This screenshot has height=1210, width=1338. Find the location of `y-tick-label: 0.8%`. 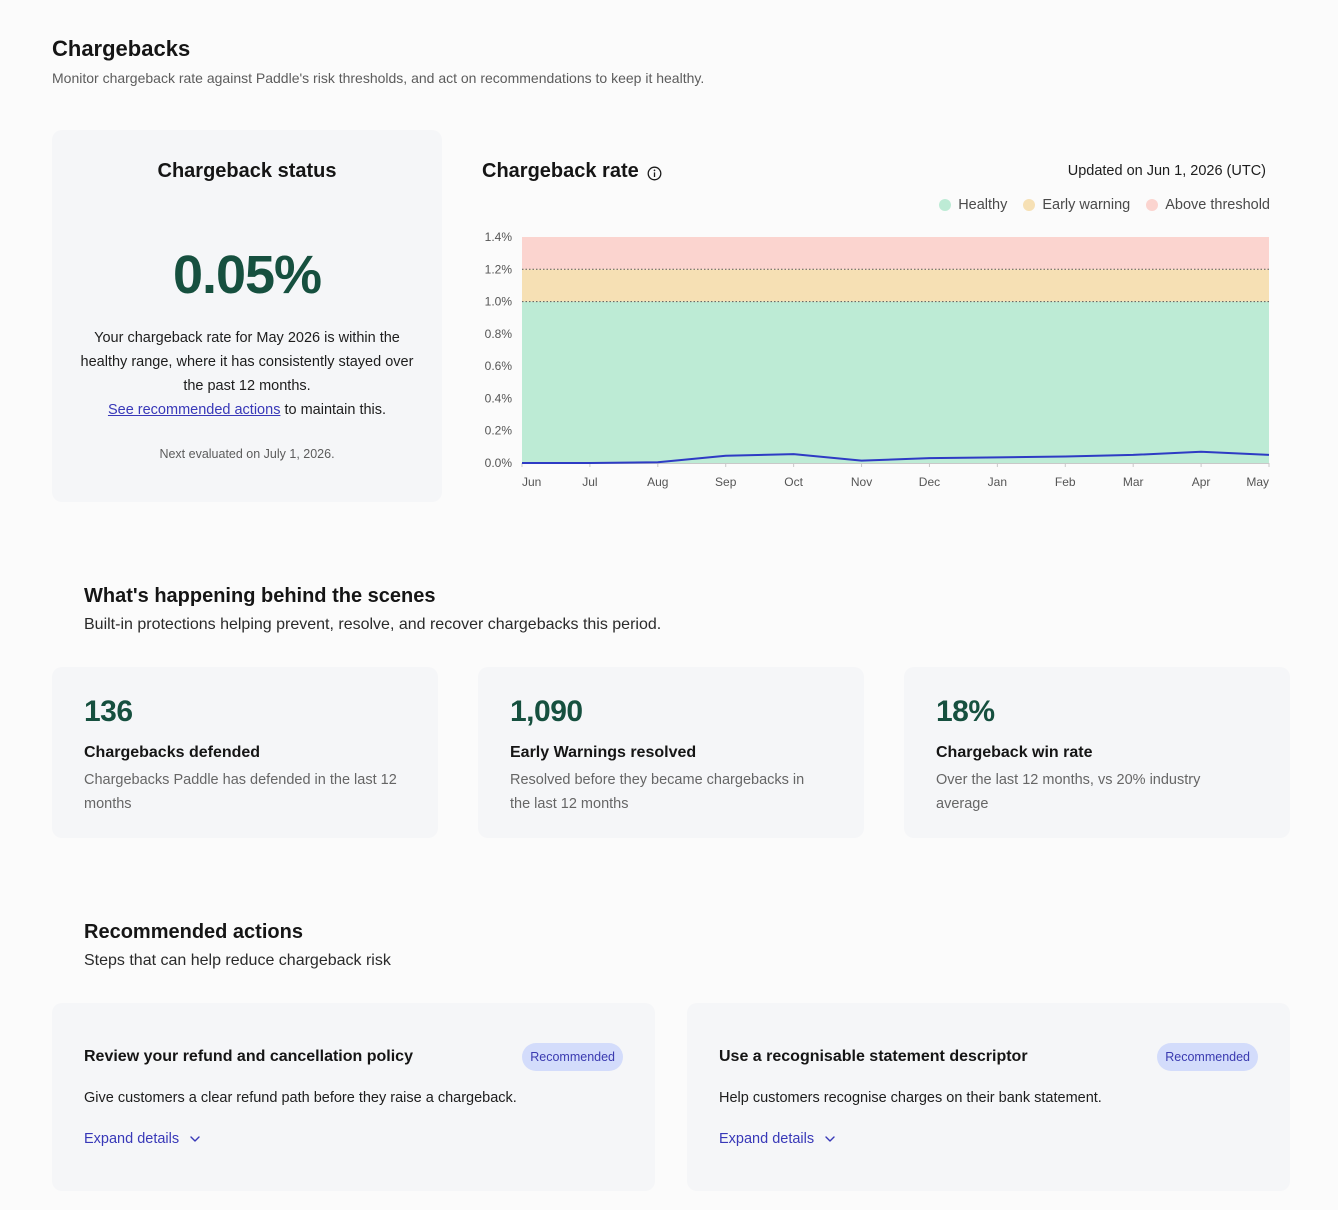

y-tick-label: 0.8% is located at coordinates (499, 334).